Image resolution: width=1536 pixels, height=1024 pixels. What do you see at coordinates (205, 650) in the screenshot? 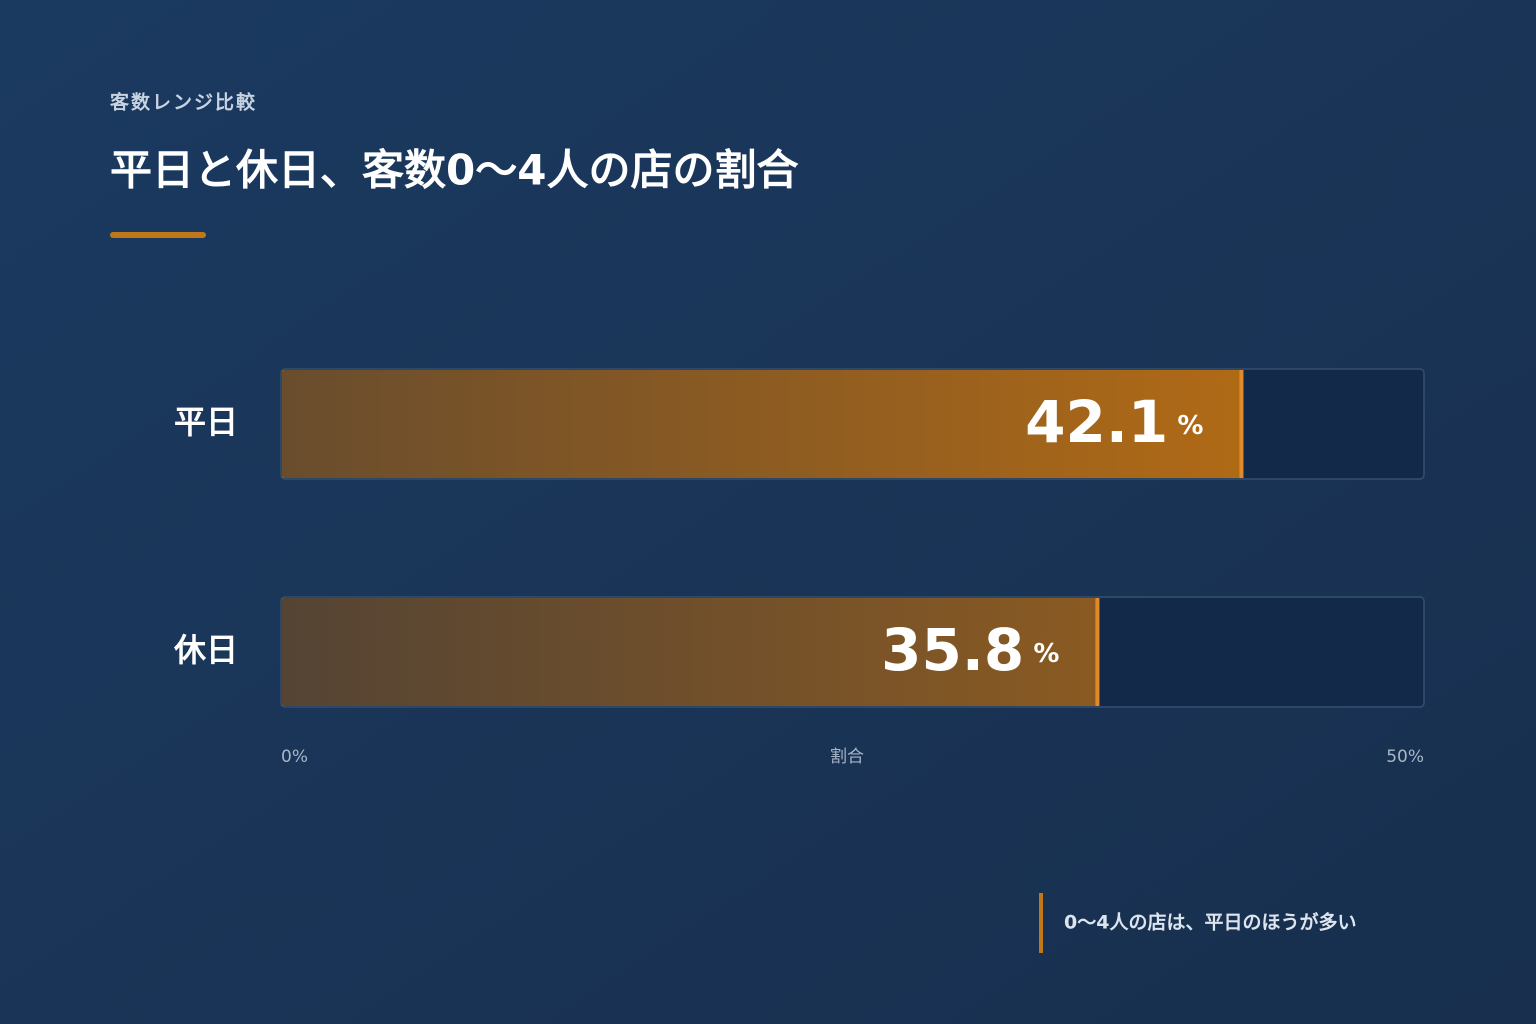
I see `y-tick-label: 休日` at bounding box center [205, 650].